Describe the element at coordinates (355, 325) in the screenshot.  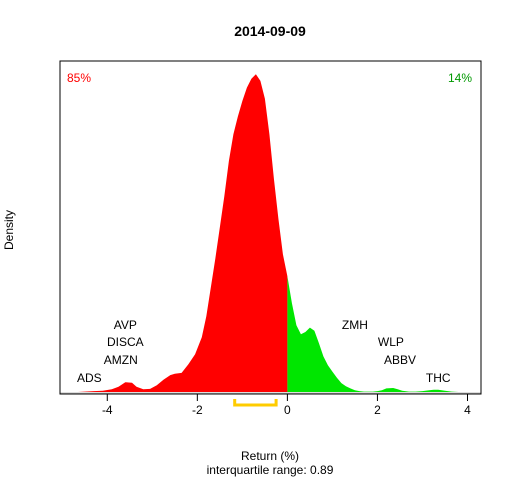
I see `ticker-label: ZMH` at that location.